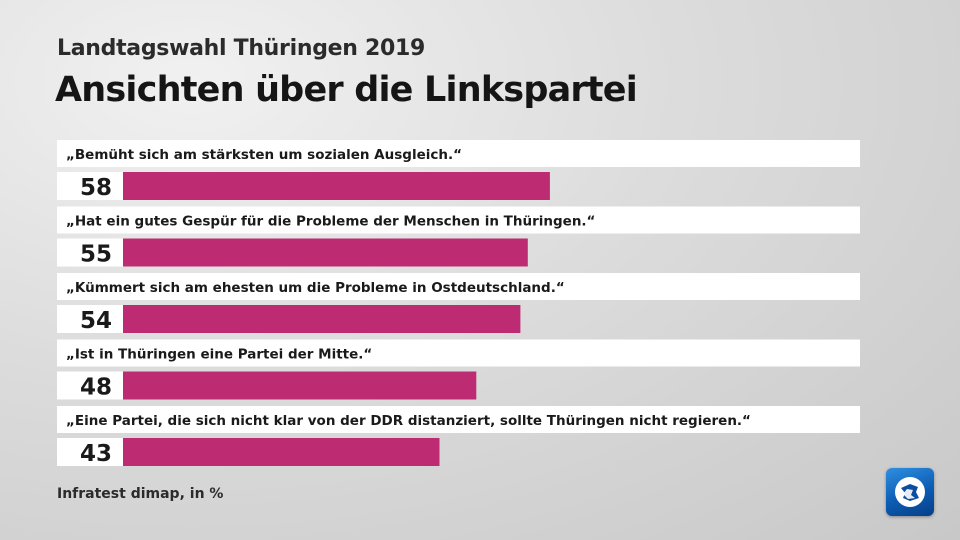 This screenshot has width=960, height=540. What do you see at coordinates (96, 454) in the screenshot?
I see `value-label: 43` at bounding box center [96, 454].